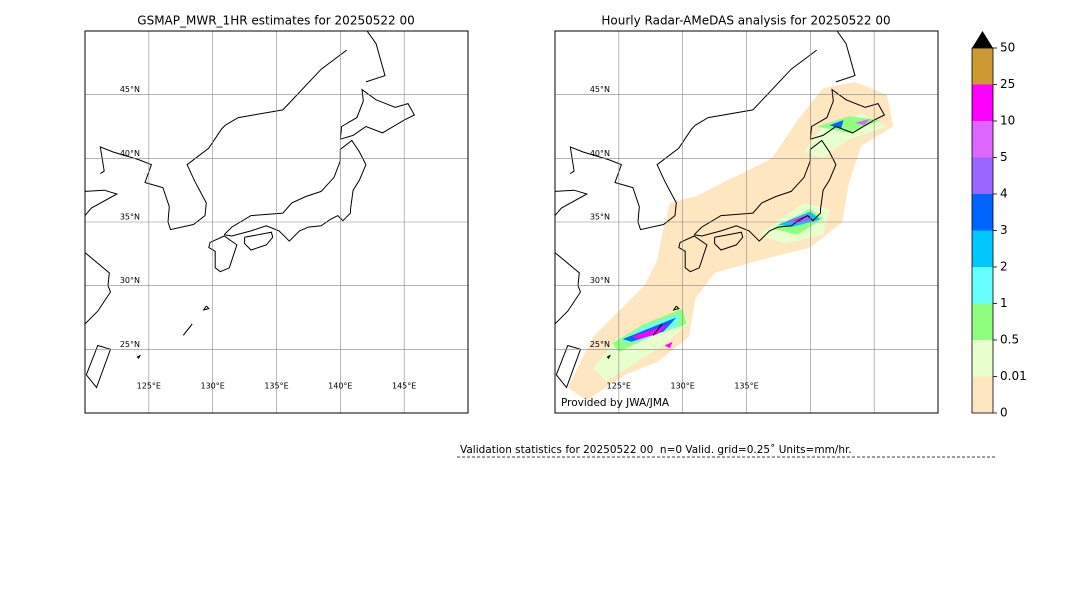 Image resolution: width=1080 pixels, height=612 pixels. Describe the element at coordinates (1007, 121) in the screenshot. I see `colorbar-label: 10` at that location.